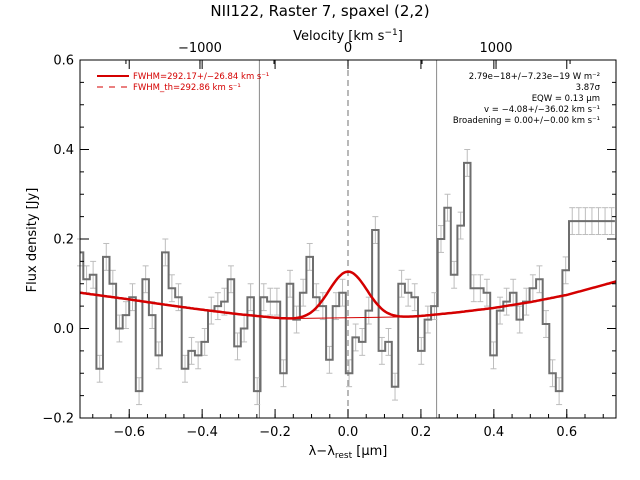  What do you see at coordinates (58, 419) in the screenshot?
I see `y-tick-label: −0.2` at bounding box center [58, 419].